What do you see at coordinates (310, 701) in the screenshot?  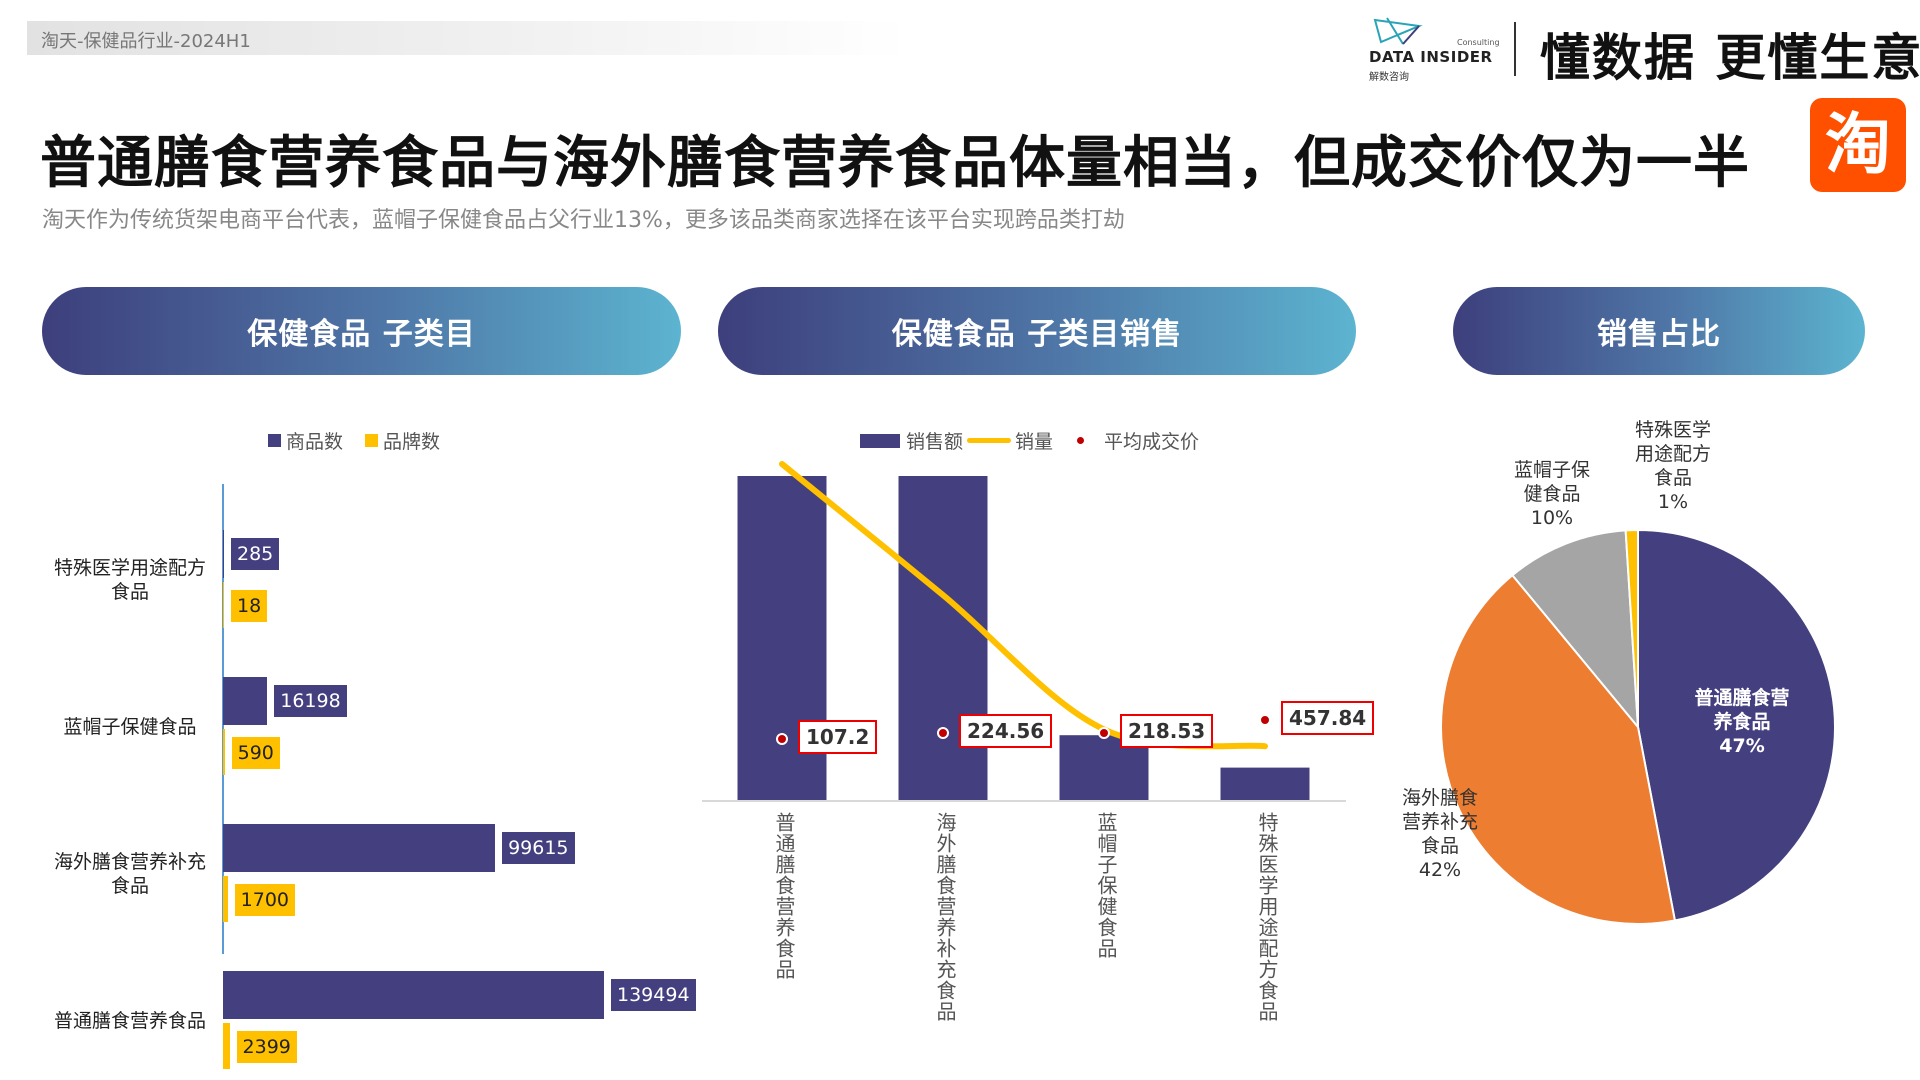 I see `data-label-items: 16198` at bounding box center [310, 701].